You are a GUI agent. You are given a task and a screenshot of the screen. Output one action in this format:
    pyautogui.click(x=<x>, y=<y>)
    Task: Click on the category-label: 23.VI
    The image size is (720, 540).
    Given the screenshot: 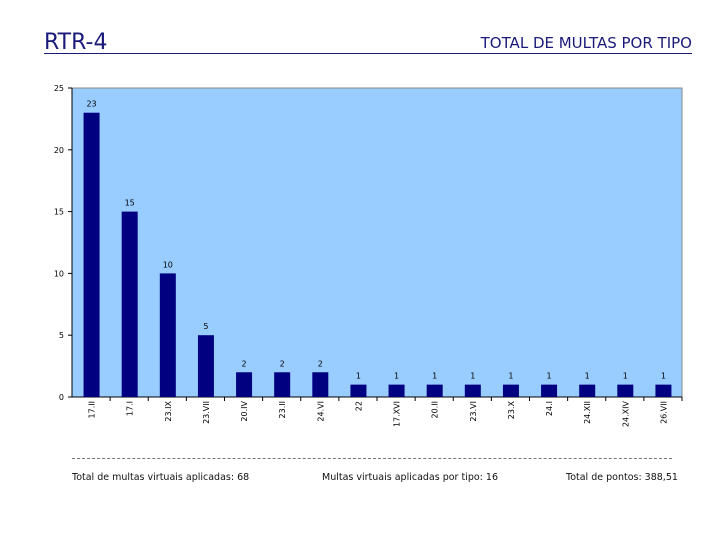 What is the action you would take?
    pyautogui.click(x=473, y=411)
    